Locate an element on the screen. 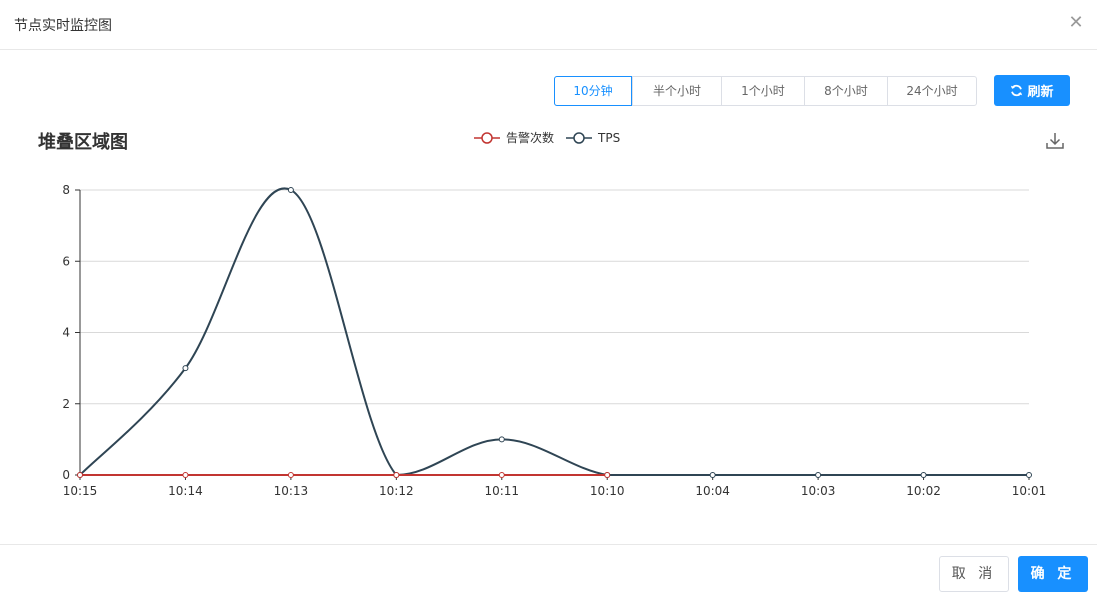 Image resolution: width=1097 pixels, height=603 pixels. y-tick-label: 0 is located at coordinates (66, 475).